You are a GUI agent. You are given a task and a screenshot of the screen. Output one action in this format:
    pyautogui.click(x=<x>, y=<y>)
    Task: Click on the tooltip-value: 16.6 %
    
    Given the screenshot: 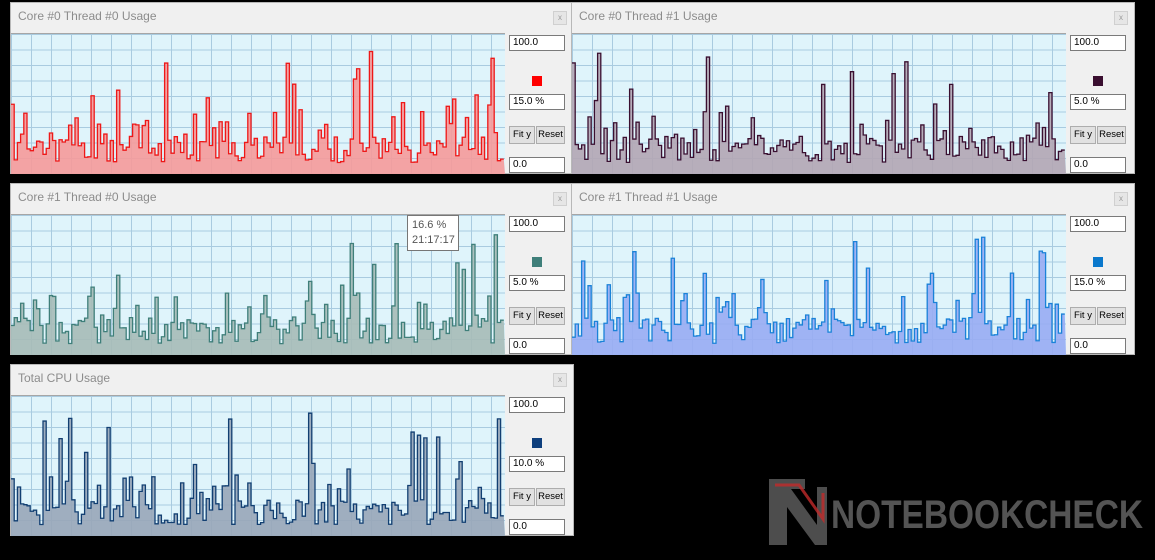 What is the action you would take?
    pyautogui.click(x=429, y=225)
    